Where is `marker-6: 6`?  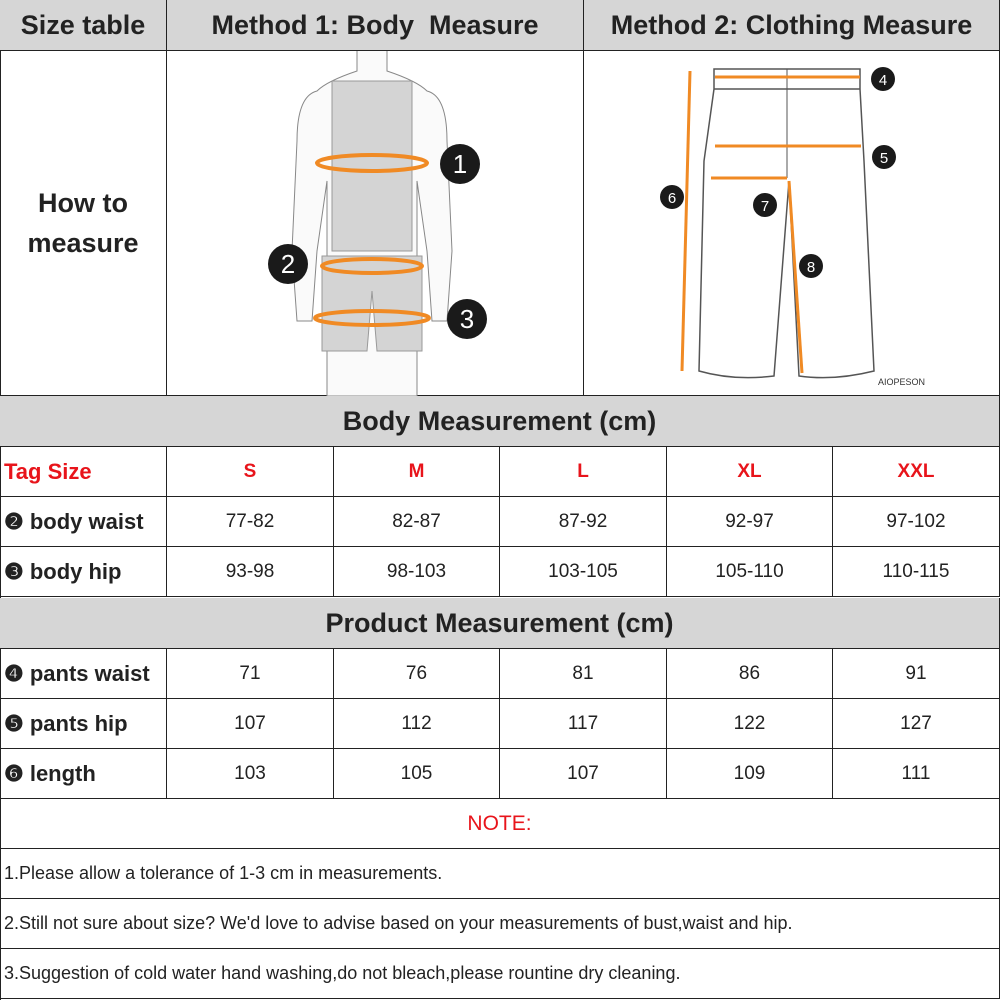 marker-6: 6 is located at coordinates (672, 198).